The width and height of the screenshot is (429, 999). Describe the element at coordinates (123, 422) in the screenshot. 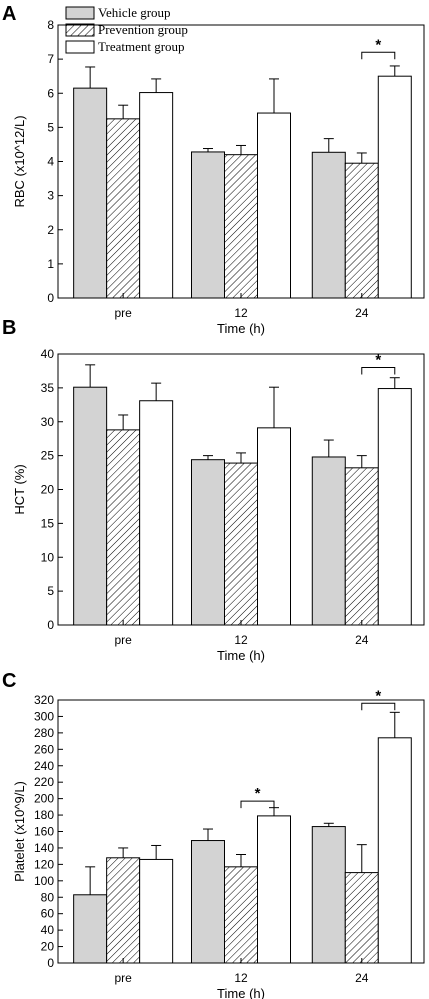

I see `error-bar-b-prevention-pre` at that location.